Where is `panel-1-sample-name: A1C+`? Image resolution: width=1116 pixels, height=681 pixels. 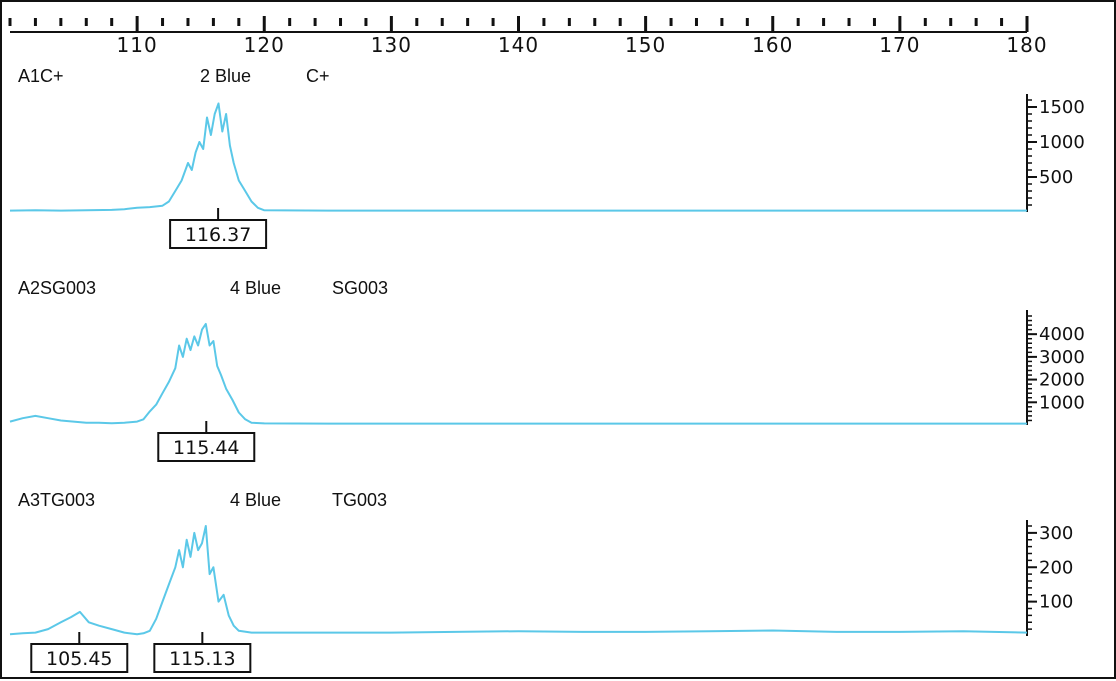 panel-1-sample-name: A1C+ is located at coordinates (41, 76).